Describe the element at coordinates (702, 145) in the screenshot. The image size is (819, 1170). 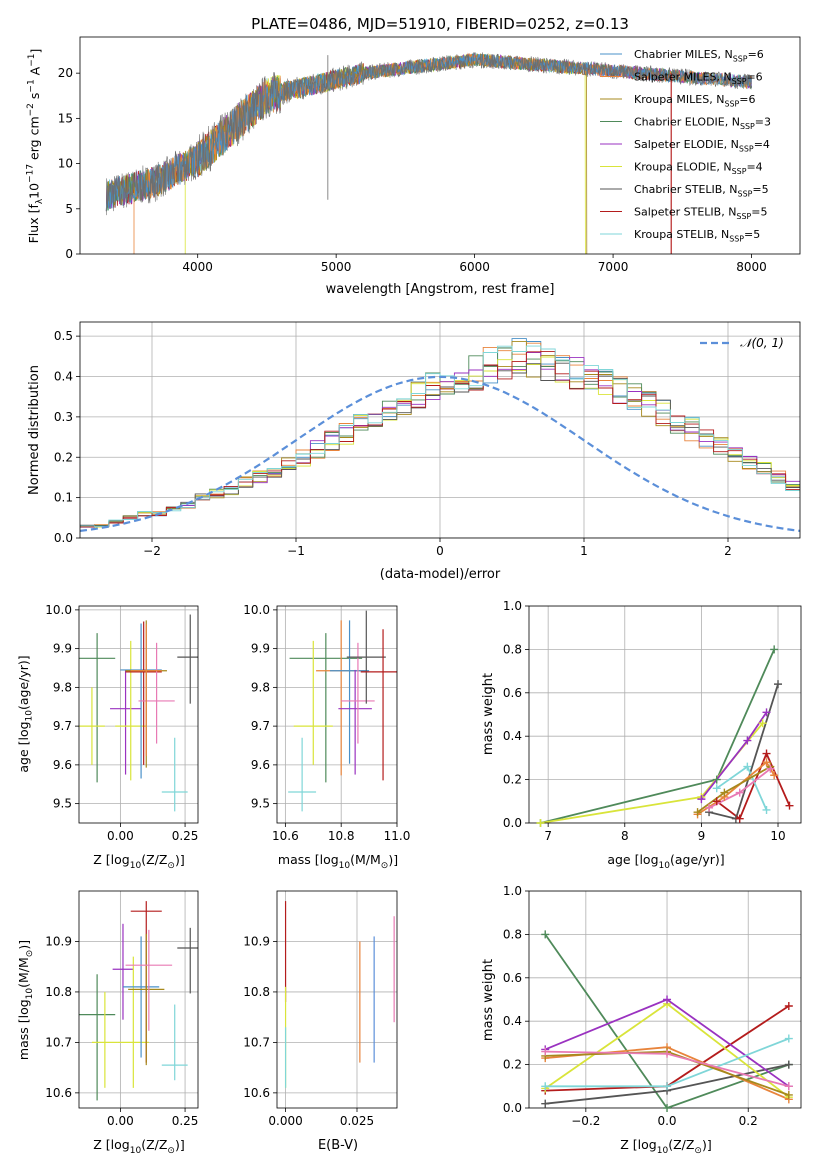
I see `legend-label: Salpeter ELODIE, NSSP=4` at that location.